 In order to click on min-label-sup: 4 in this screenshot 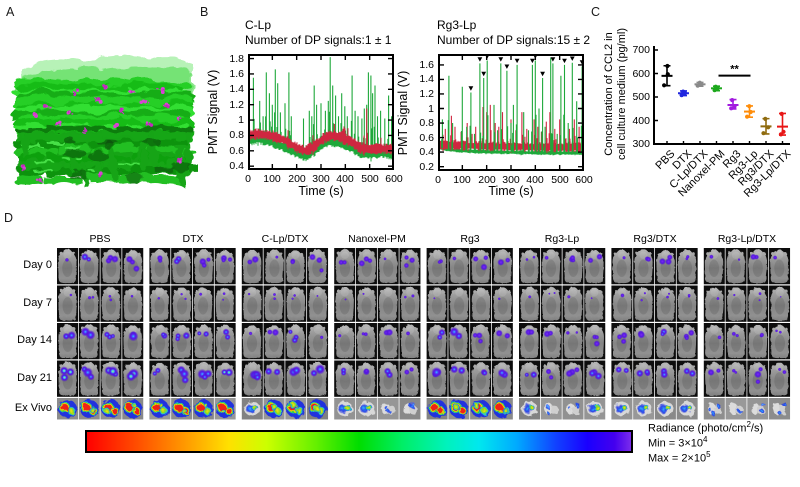, I will do `click(705, 439)`.